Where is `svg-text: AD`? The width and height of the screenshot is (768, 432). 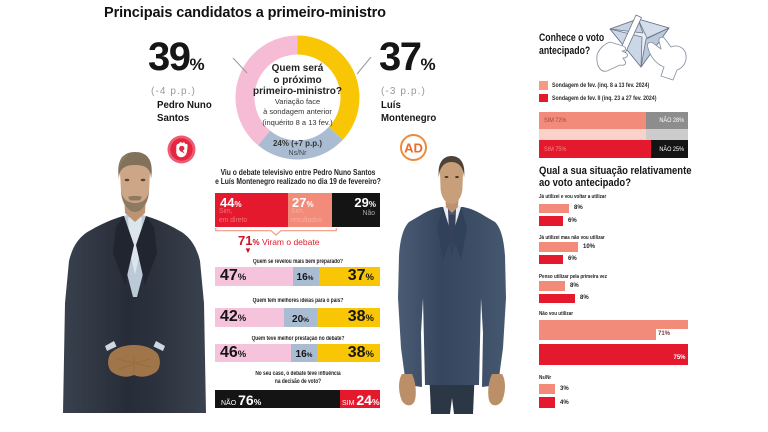
svg-text: AD is located at coordinates (413, 148).